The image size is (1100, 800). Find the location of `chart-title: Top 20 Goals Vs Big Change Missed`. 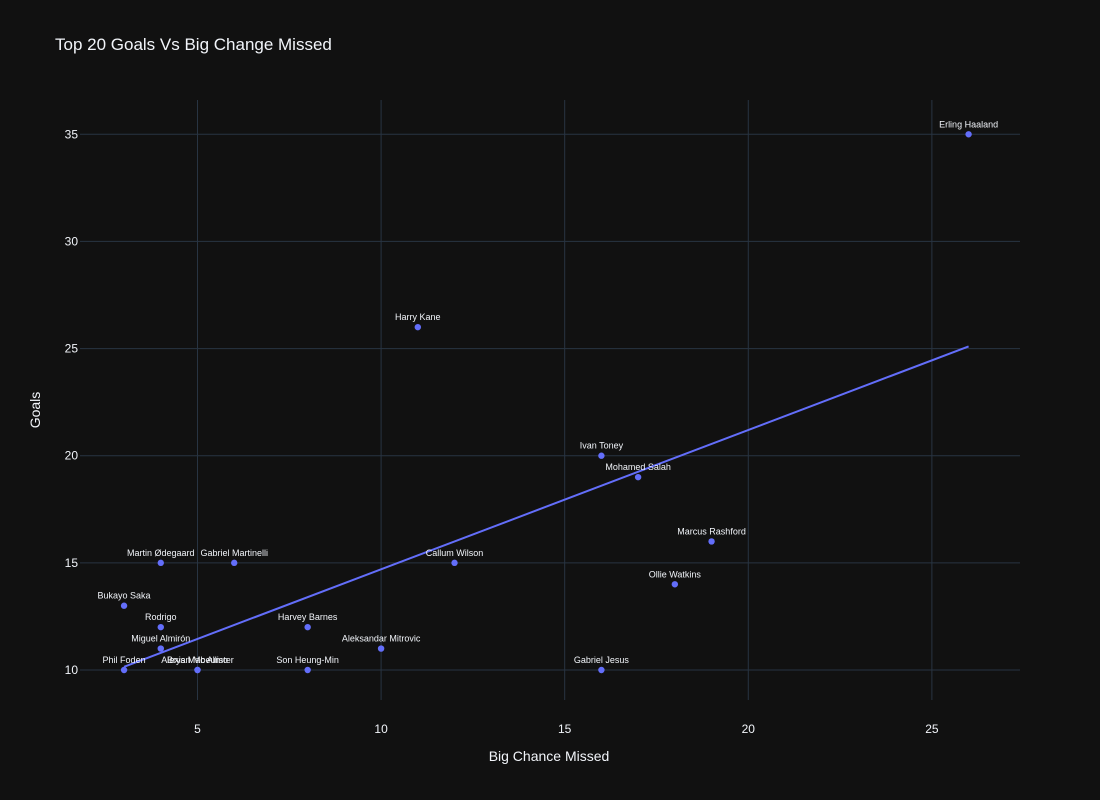

chart-title: Top 20 Goals Vs Big Change Missed is located at coordinates (193, 44).